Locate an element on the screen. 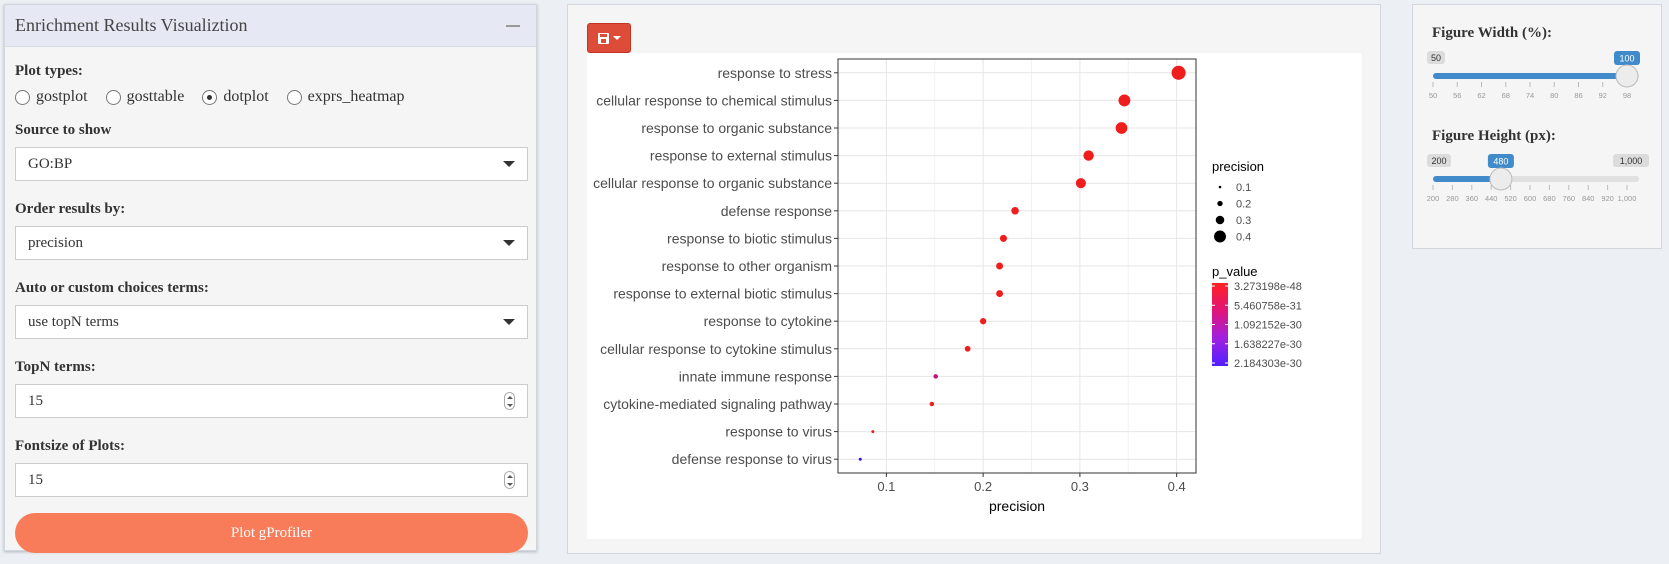 This screenshot has height=564, width=1669. plot-types-label: Plot types: is located at coordinates (49, 71).